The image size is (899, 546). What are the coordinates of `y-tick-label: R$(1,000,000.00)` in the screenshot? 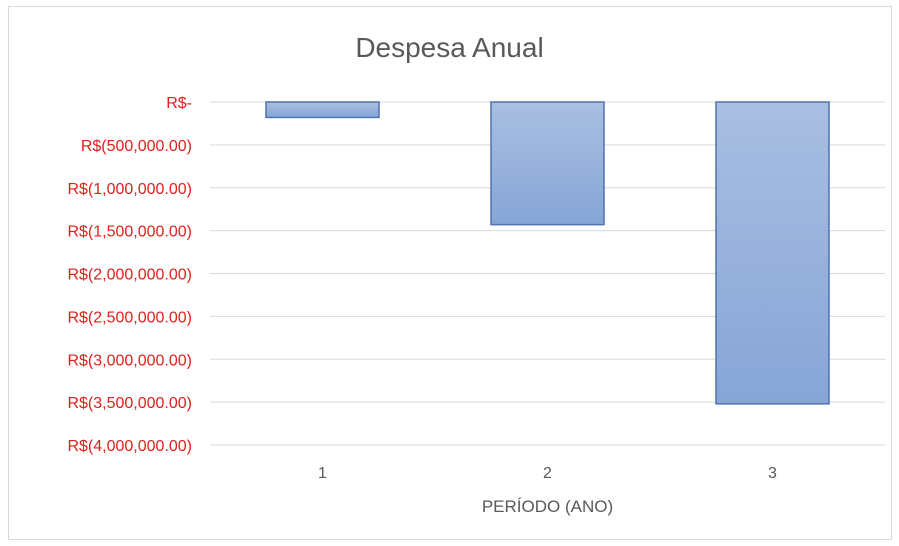 It's located at (129, 189).